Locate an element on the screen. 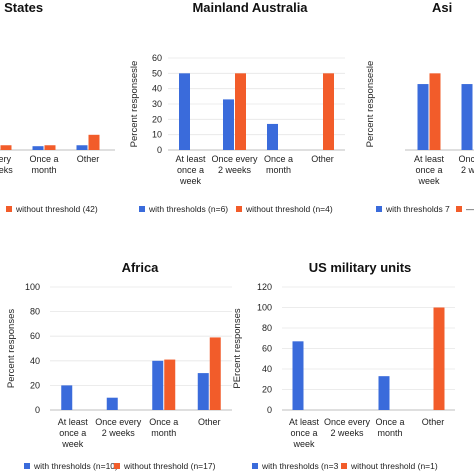 The height and width of the screenshot is (474, 474). x-tick-label: everyweeks is located at coordinates (6, 164).